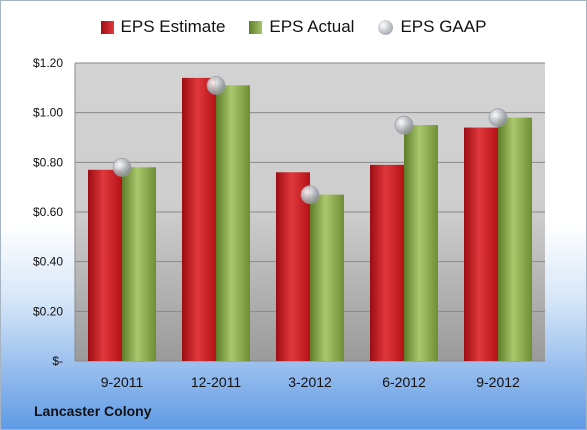  Describe the element at coordinates (93, 411) in the screenshot. I see `company-name: Lancaster Colony` at that location.